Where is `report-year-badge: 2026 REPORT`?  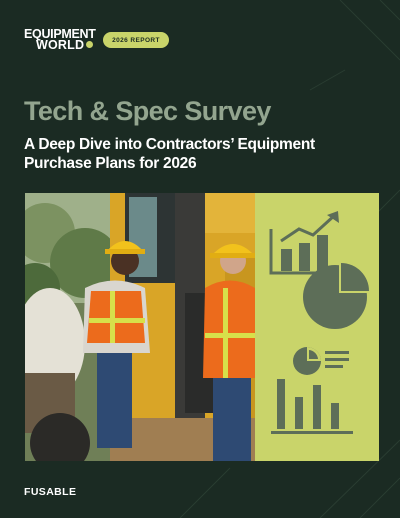 report-year-badge: 2026 REPORT is located at coordinates (136, 40).